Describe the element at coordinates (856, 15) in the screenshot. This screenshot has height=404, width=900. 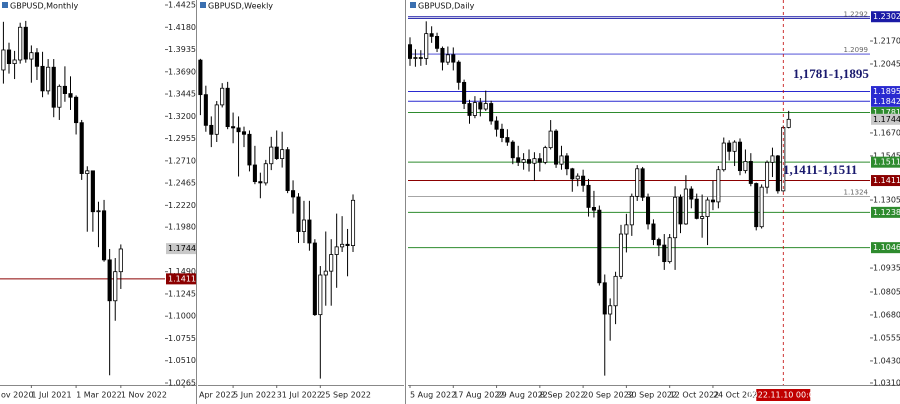
I see `line-label: 1.2292` at that location.